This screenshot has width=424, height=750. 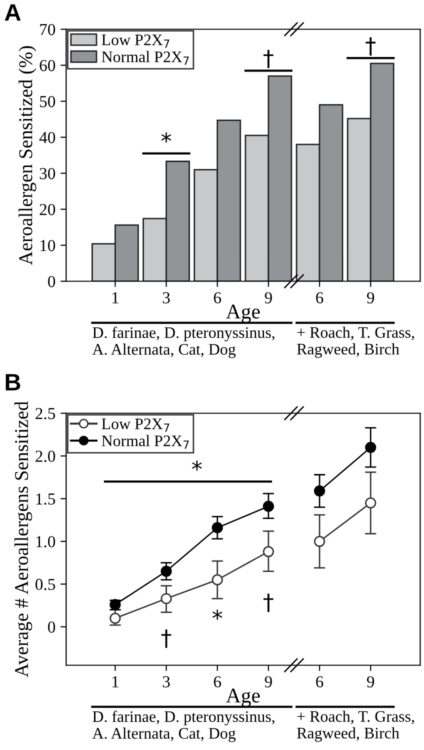 What do you see at coordinates (48, 246) in the screenshot?
I see `y-tick-label: 10` at bounding box center [48, 246].